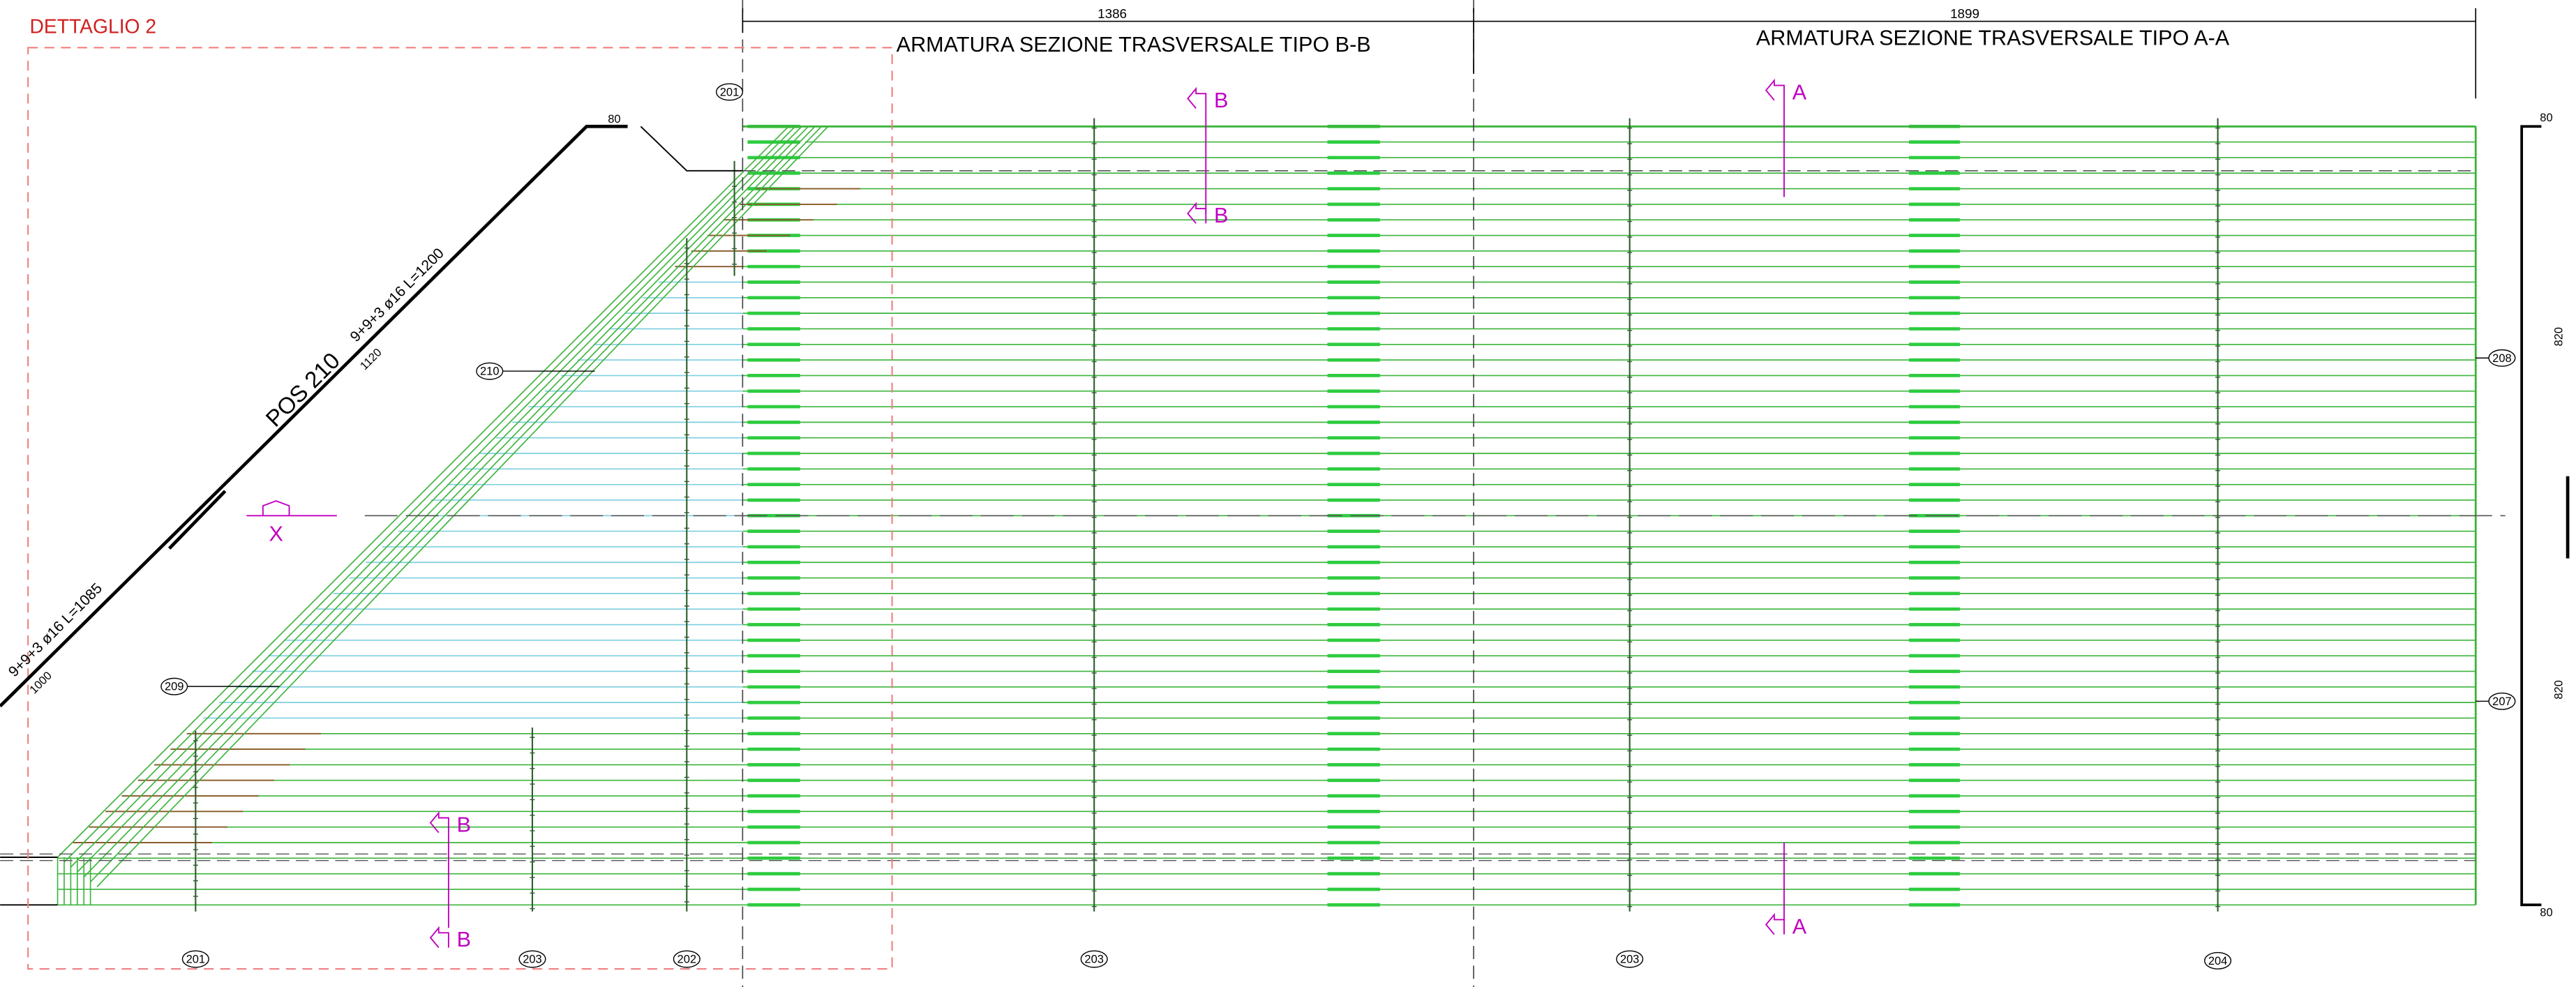 This screenshot has height=987, width=2576. I want to click on callout-label: 207, so click(2501, 701).